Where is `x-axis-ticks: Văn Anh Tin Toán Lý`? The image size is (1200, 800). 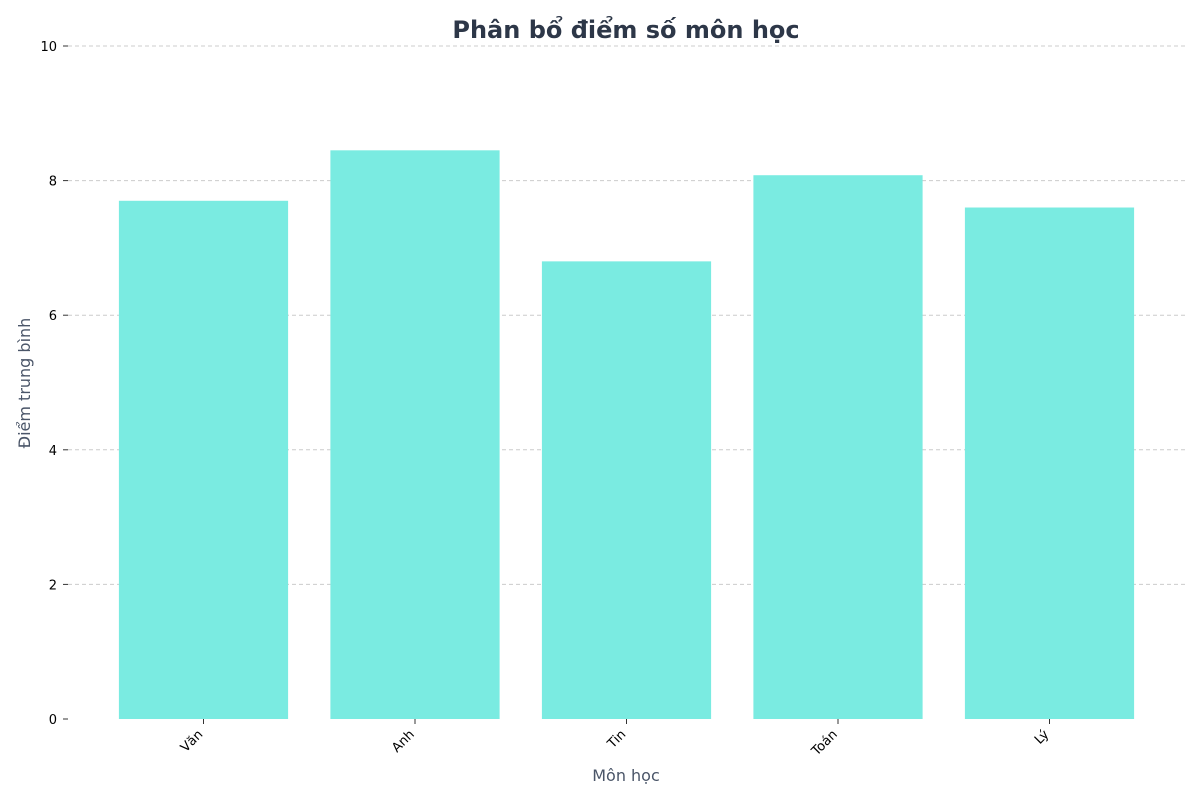
x-axis-ticks: Văn Anh Tin Toán Lý is located at coordinates (615, 739).